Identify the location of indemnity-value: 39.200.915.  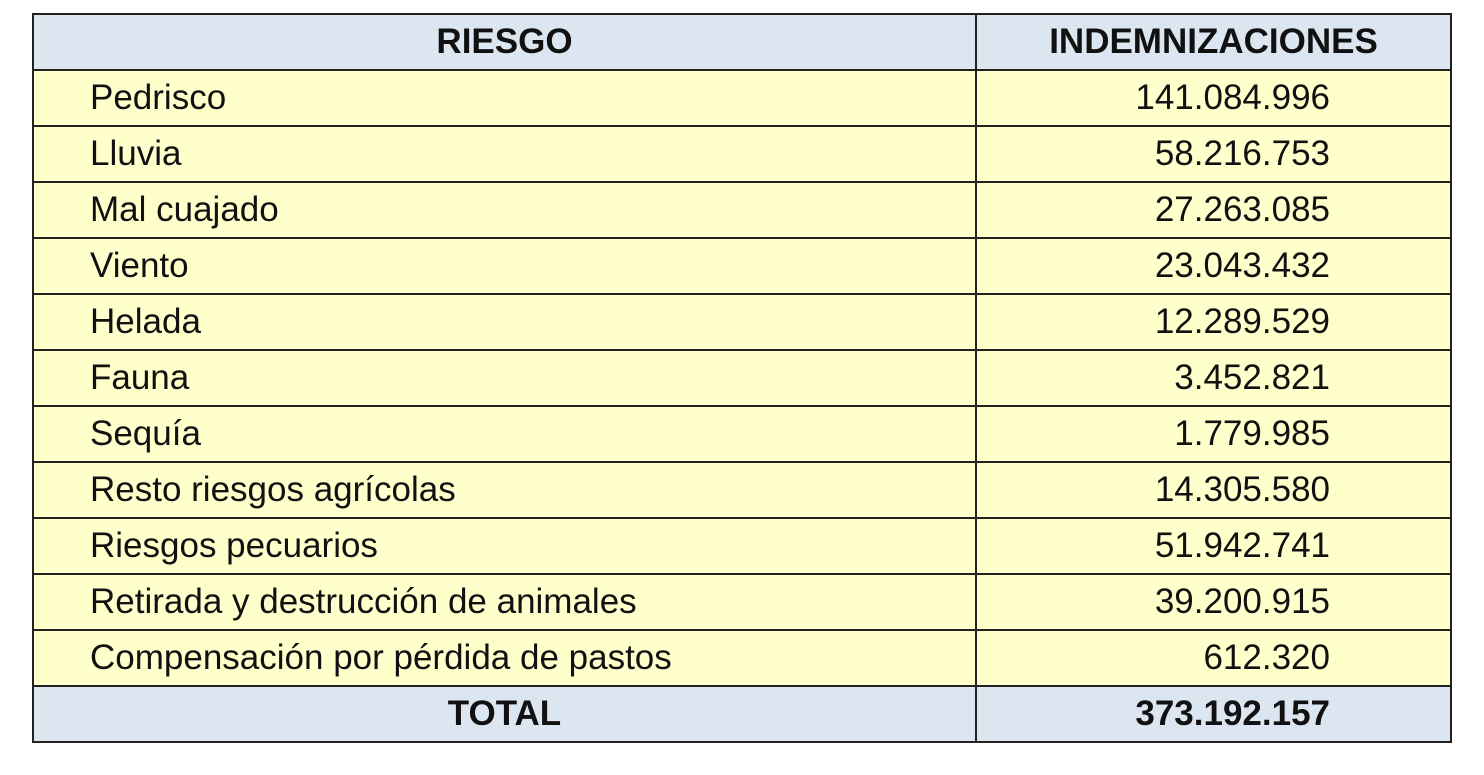
(1213, 602).